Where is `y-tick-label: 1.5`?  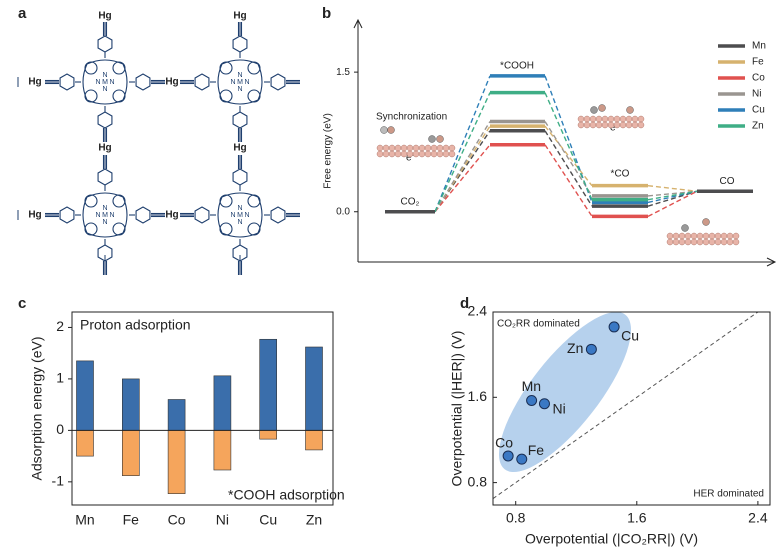
y-tick-label: 1.5 is located at coordinates (343, 72).